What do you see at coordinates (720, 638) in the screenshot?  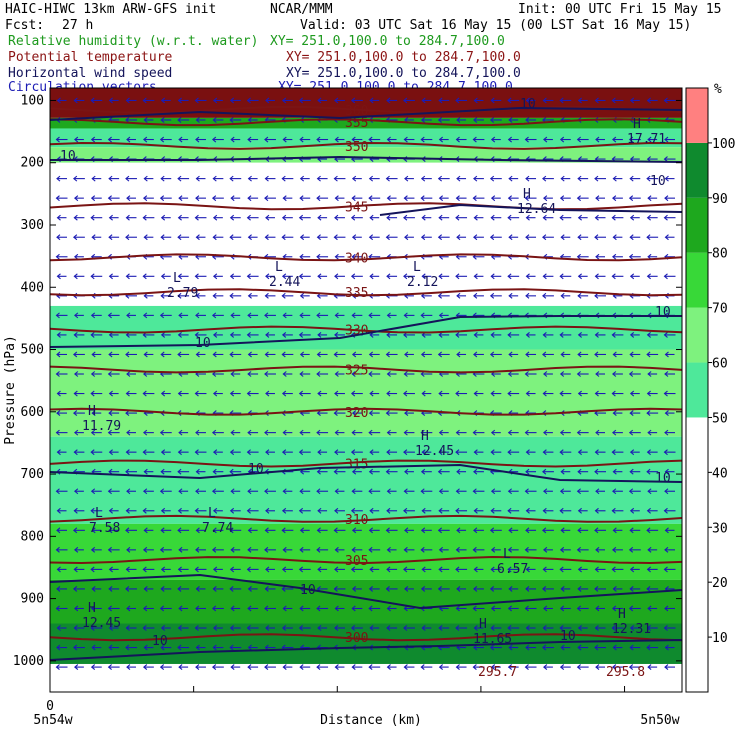 I see `colorbar-tick-label: 10` at bounding box center [720, 638].